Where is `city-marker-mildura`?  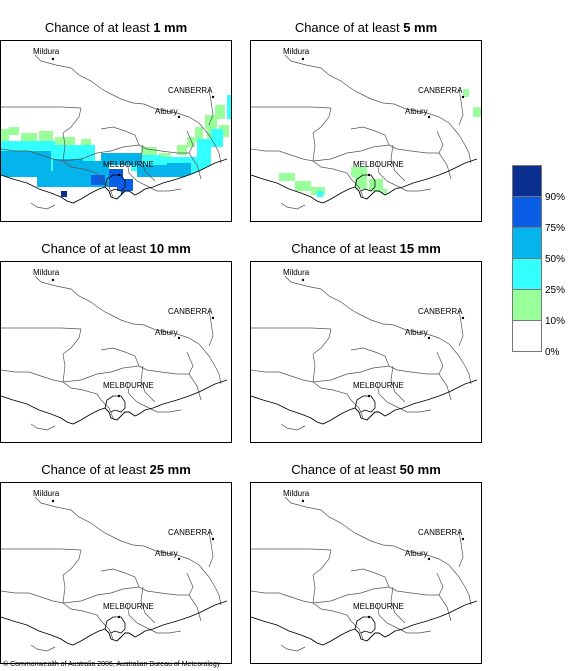
city-marker-mildura is located at coordinates (303, 280).